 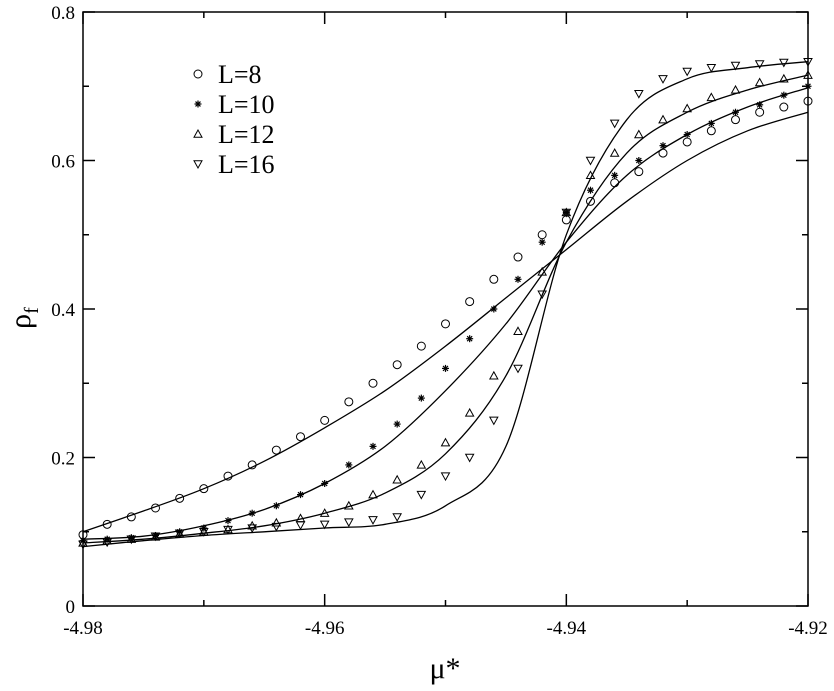 What do you see at coordinates (567, 628) in the screenshot?
I see `x-tick-label: -4.94` at bounding box center [567, 628].